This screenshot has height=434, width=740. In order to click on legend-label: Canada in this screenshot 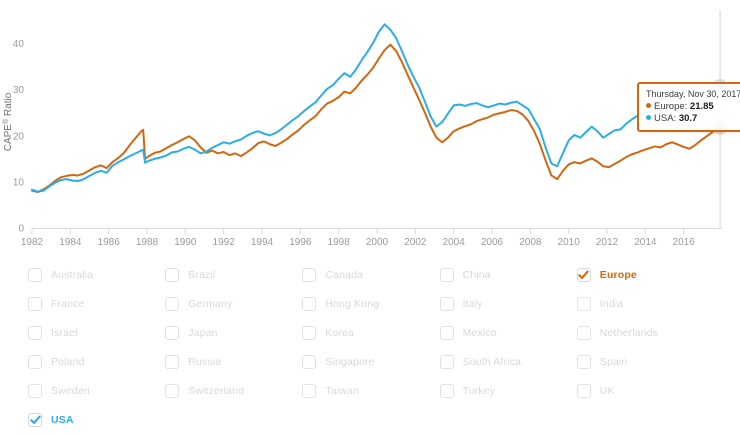, I will do `click(344, 274)`.